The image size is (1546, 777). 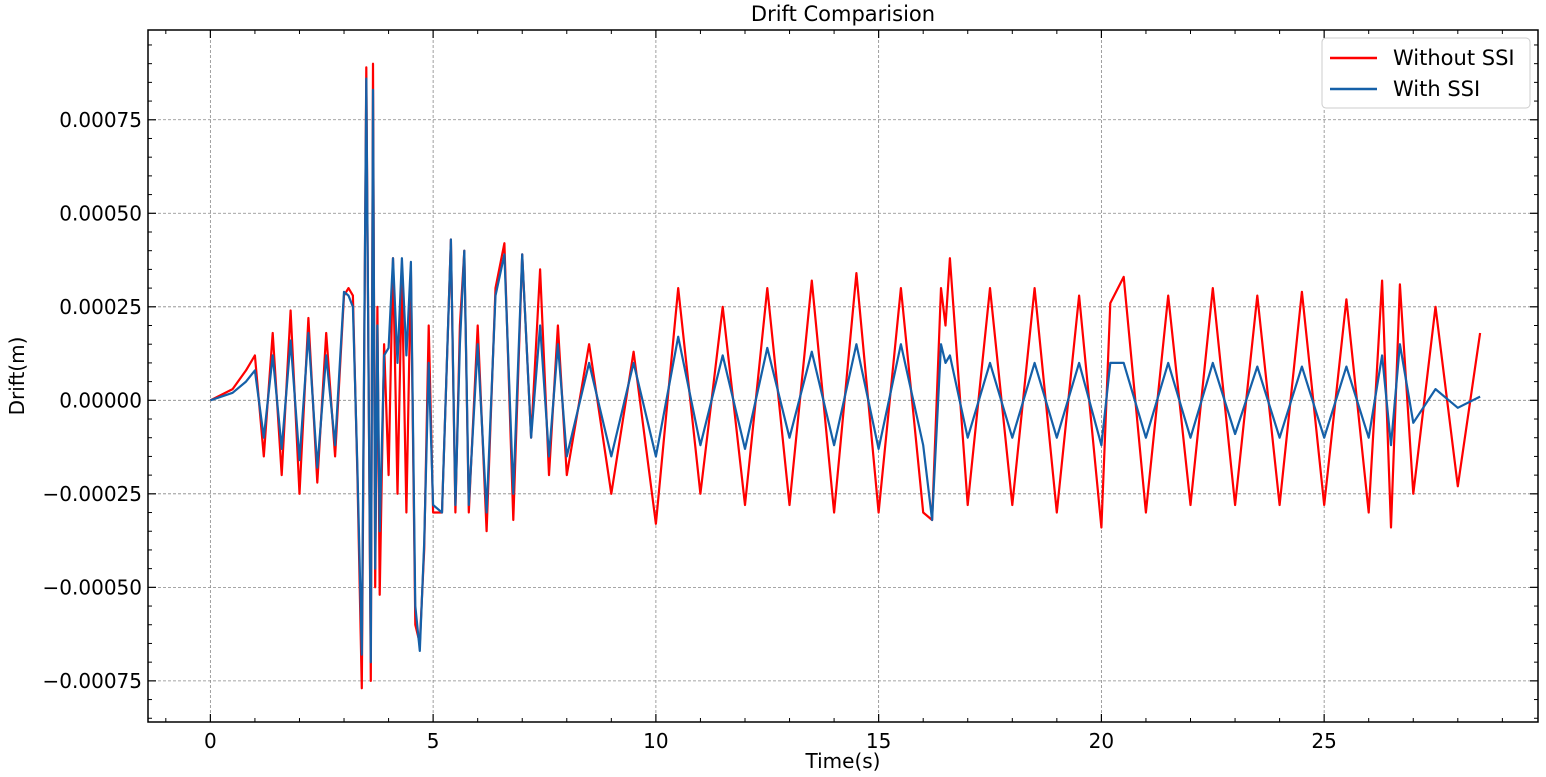 What do you see at coordinates (655, 741) in the screenshot?
I see `x-tick-label: 10` at bounding box center [655, 741].